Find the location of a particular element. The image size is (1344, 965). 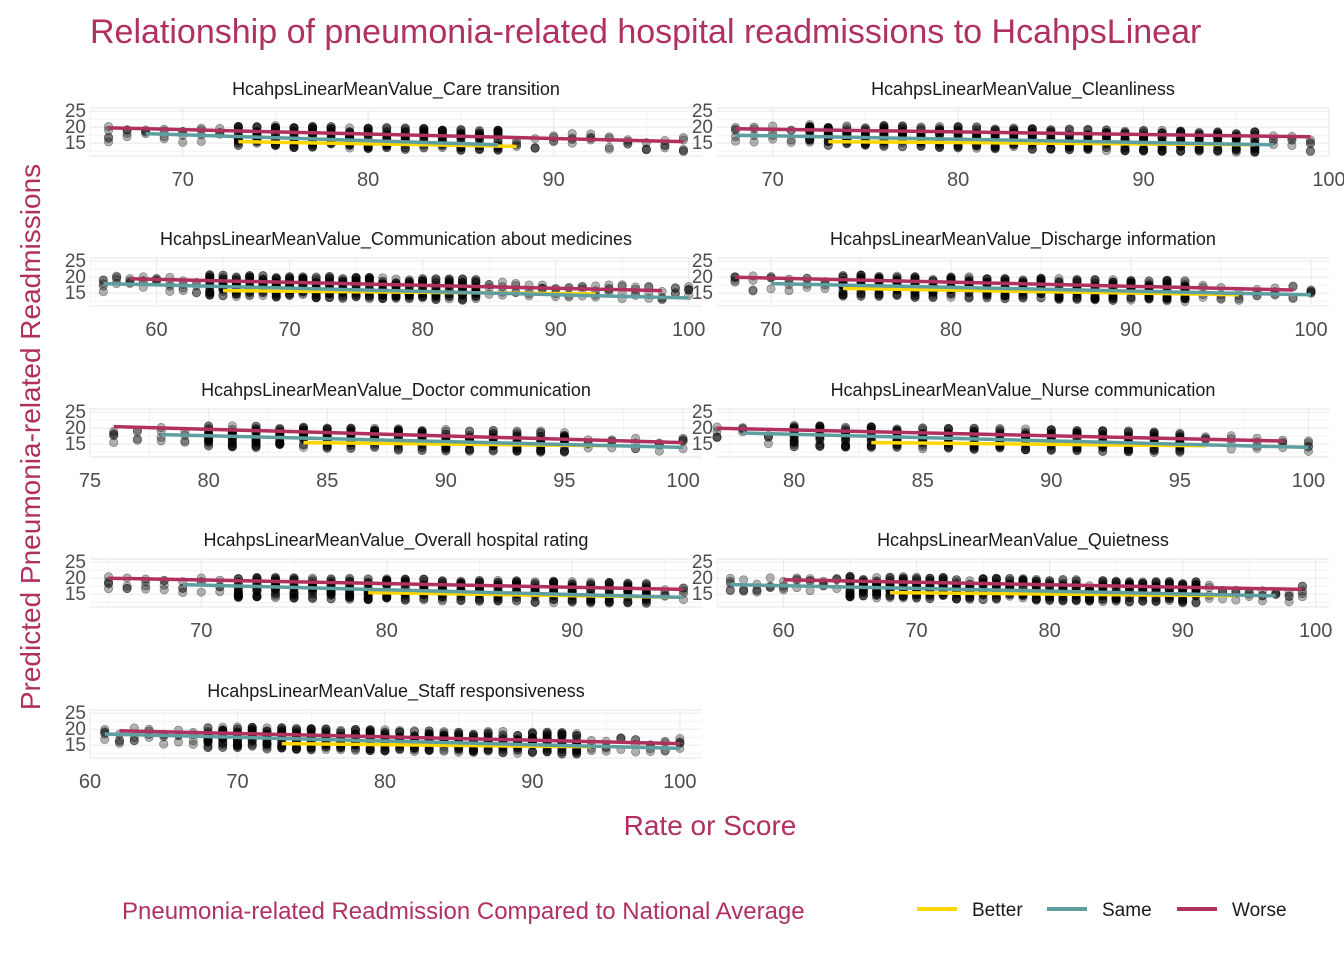

x-tick-label: 85 is located at coordinates (327, 481).